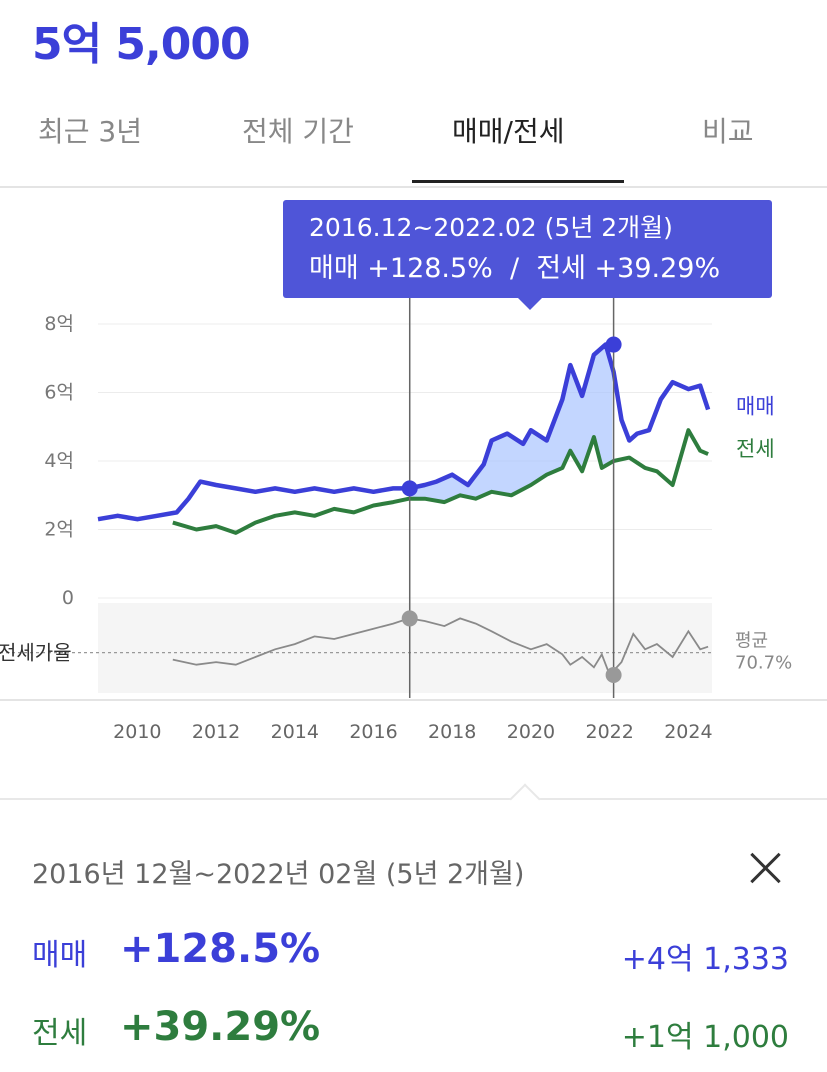 This screenshot has height=1072, width=827. What do you see at coordinates (60, 1033) in the screenshot?
I see `jeonse-label: 전세` at bounding box center [60, 1033].